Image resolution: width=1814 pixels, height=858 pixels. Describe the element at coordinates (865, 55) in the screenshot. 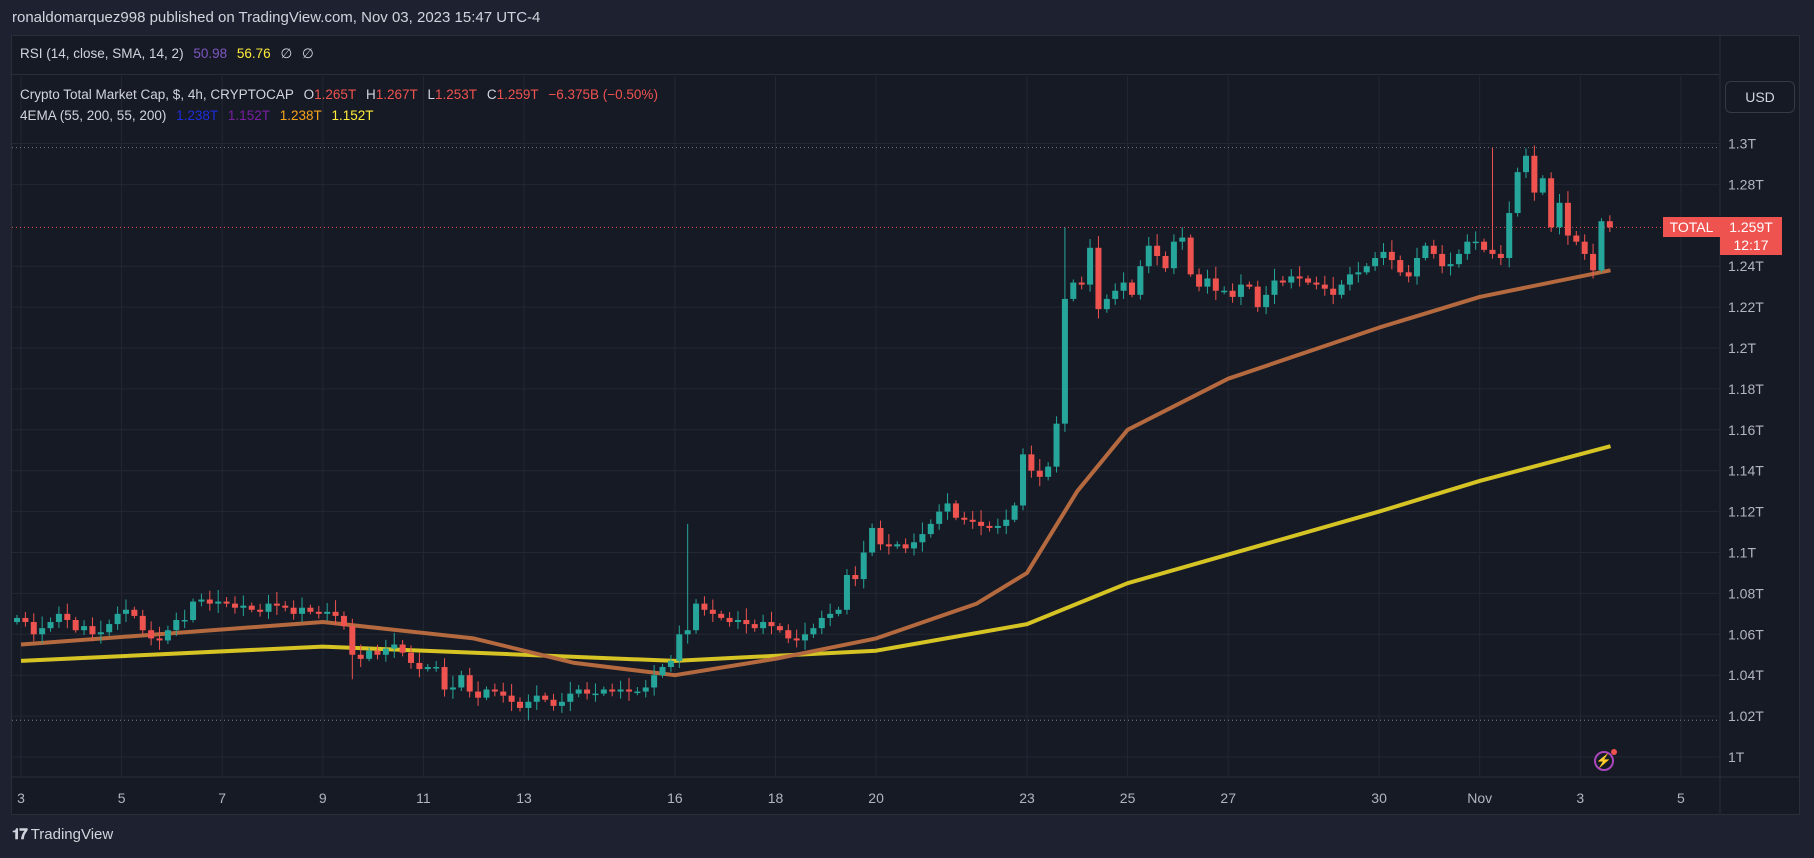

I see `rsi-pane` at that location.